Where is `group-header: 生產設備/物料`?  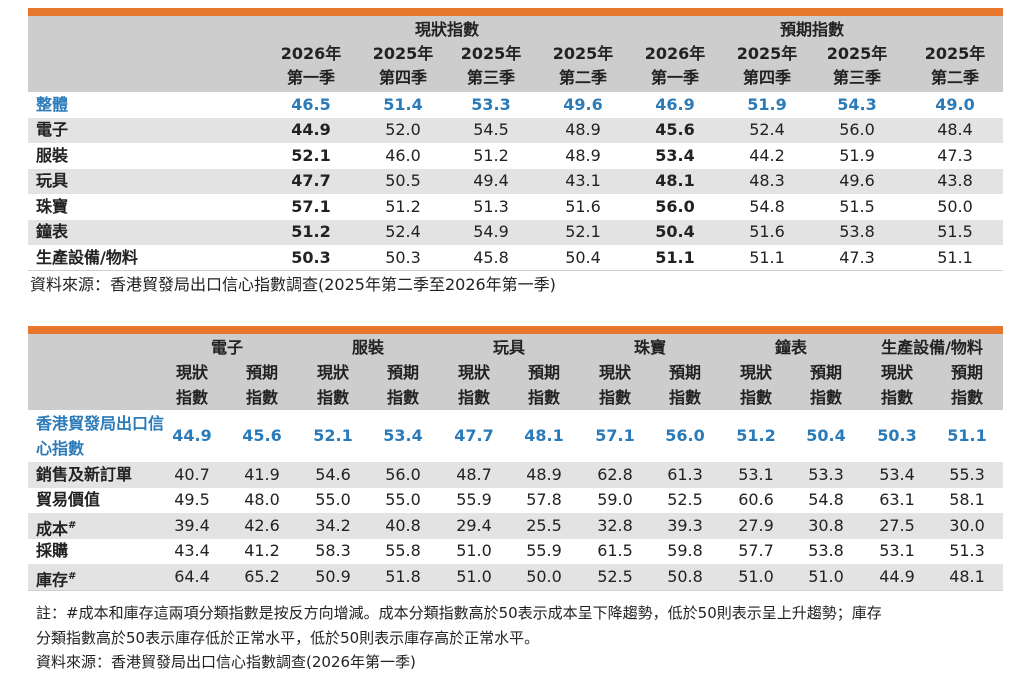
group-header: 生產設備/物料 is located at coordinates (932, 347).